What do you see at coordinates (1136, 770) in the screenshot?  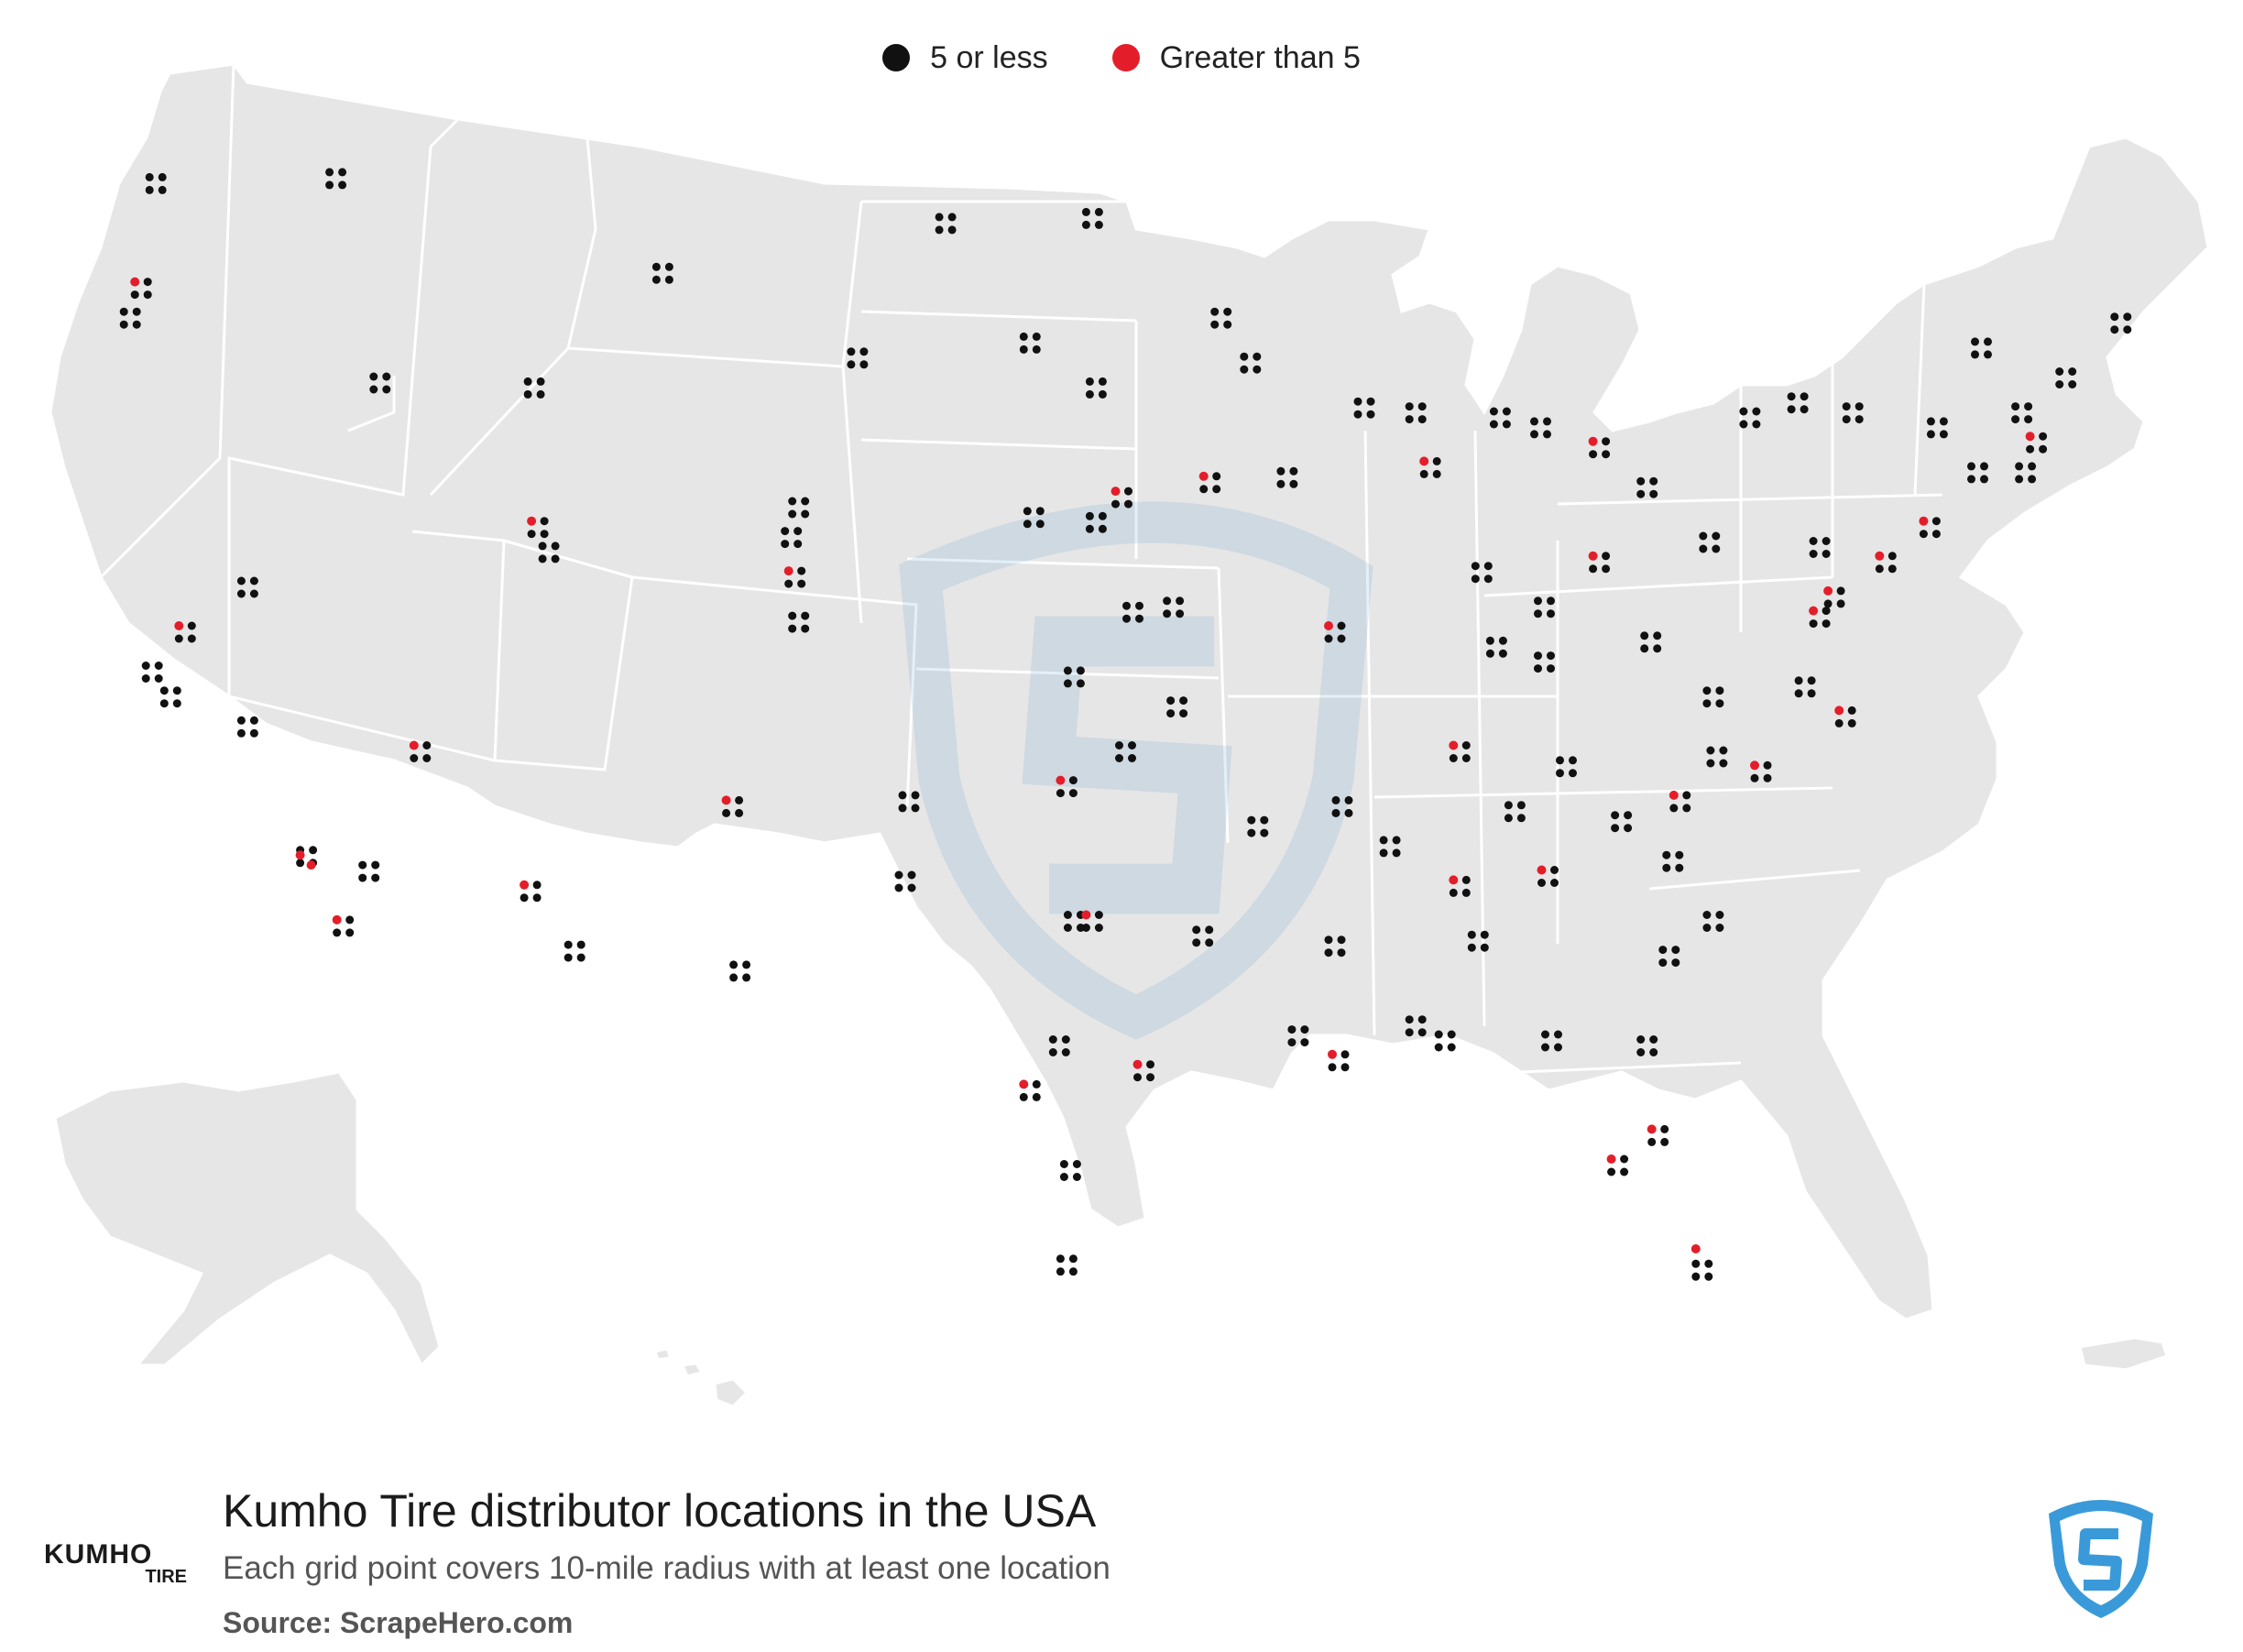 I see `scrapehero-watermark-icon` at bounding box center [1136, 770].